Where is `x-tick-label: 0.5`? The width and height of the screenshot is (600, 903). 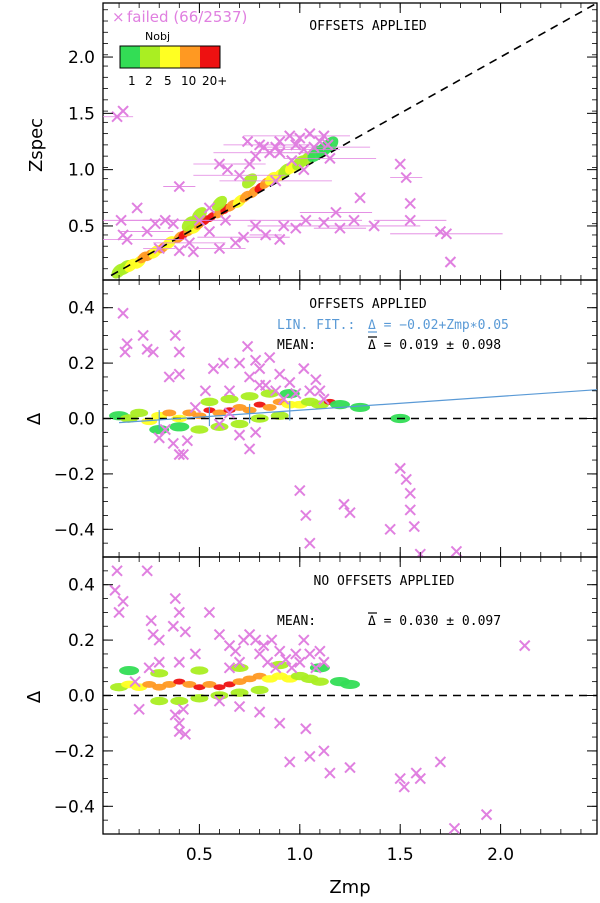
x-tick-label: 0.5 is located at coordinates (199, 855).